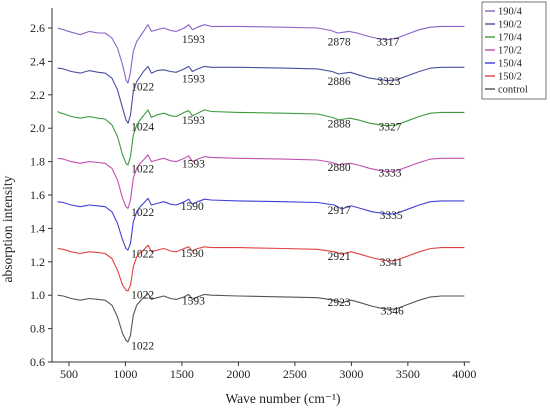  Describe the element at coordinates (7, 228) in the screenshot. I see `y-axis-title: absorption intensity` at that location.